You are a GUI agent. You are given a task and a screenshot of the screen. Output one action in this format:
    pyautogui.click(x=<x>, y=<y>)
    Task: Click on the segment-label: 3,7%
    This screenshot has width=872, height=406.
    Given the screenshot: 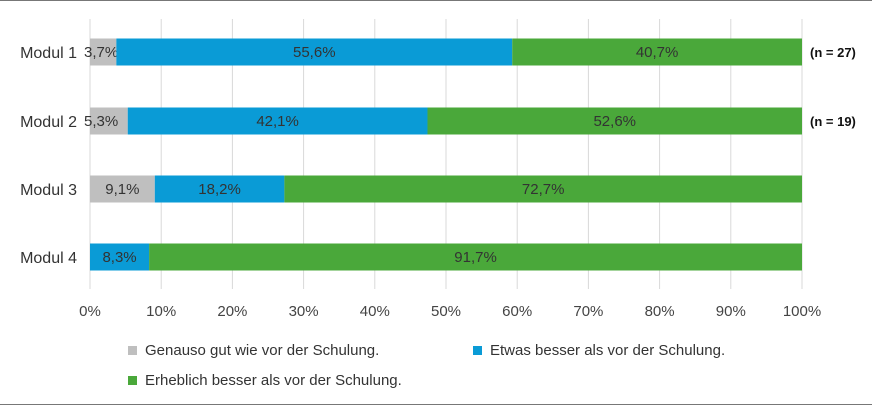 What is the action you would take?
    pyautogui.click(x=101, y=52)
    